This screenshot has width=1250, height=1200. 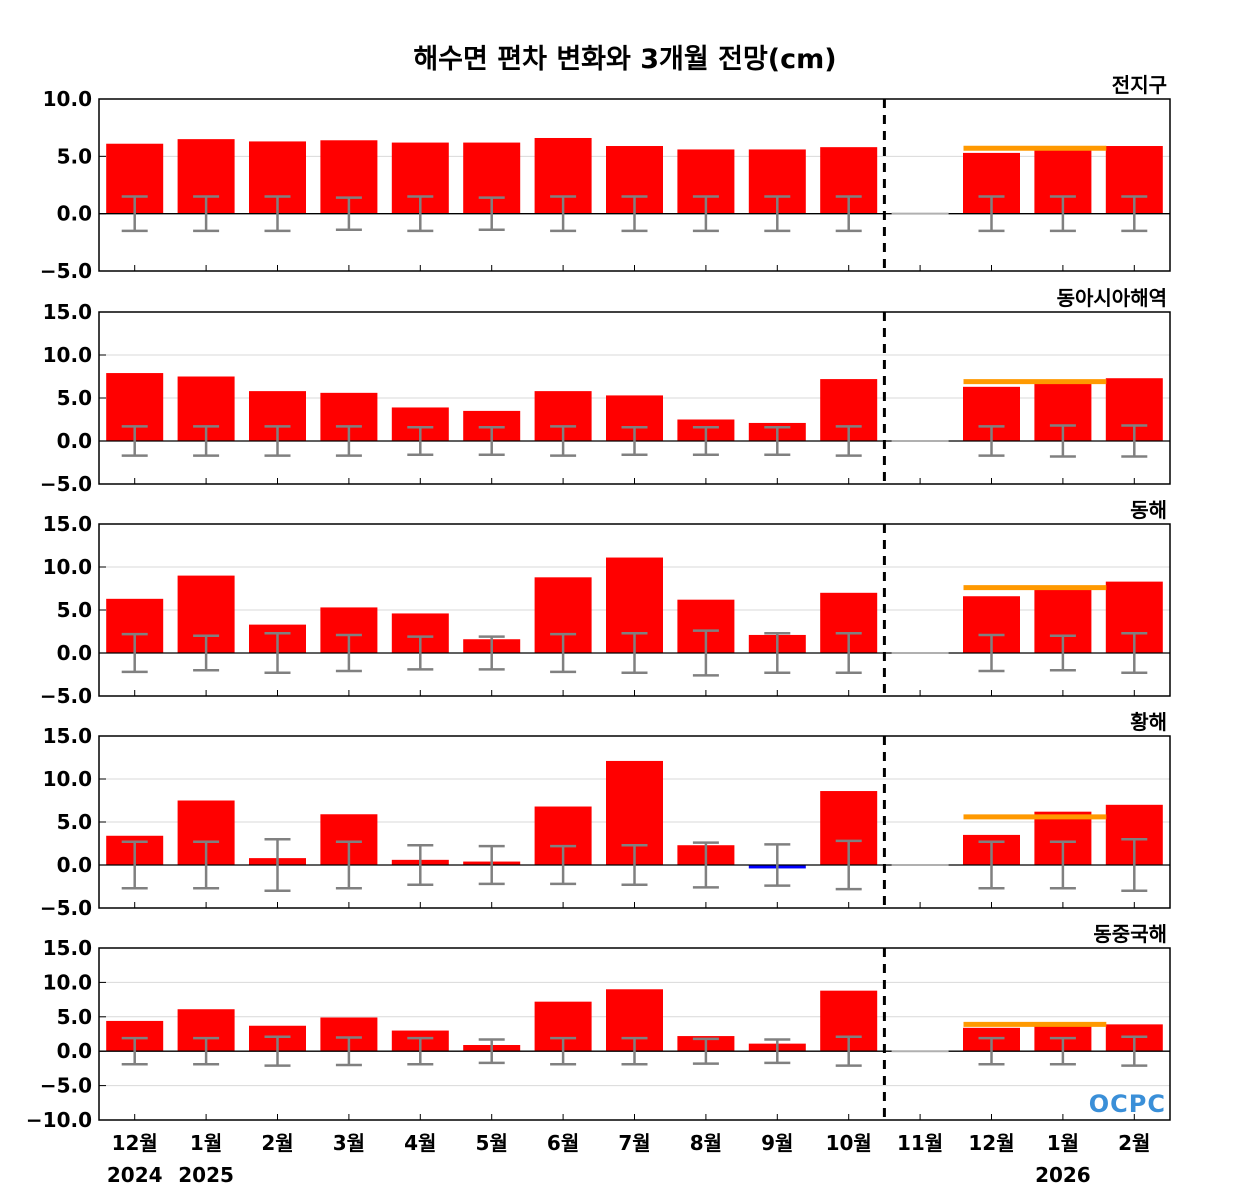 I want to click on region-label: 동중국해, so click(x=1130, y=934).